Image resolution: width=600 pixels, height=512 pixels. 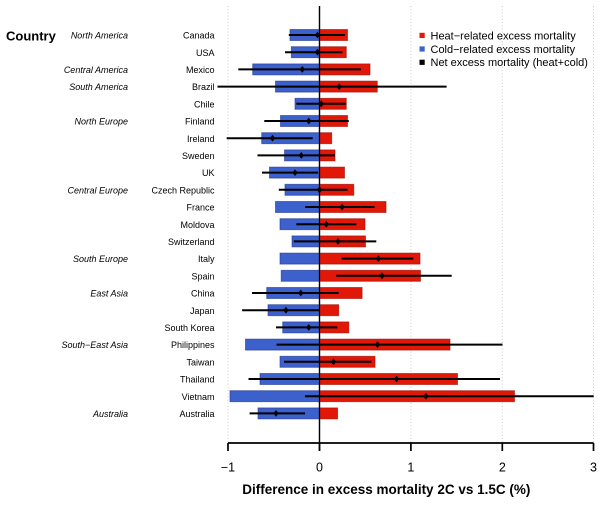 I want to click on svg-text: 3, so click(x=593, y=468).